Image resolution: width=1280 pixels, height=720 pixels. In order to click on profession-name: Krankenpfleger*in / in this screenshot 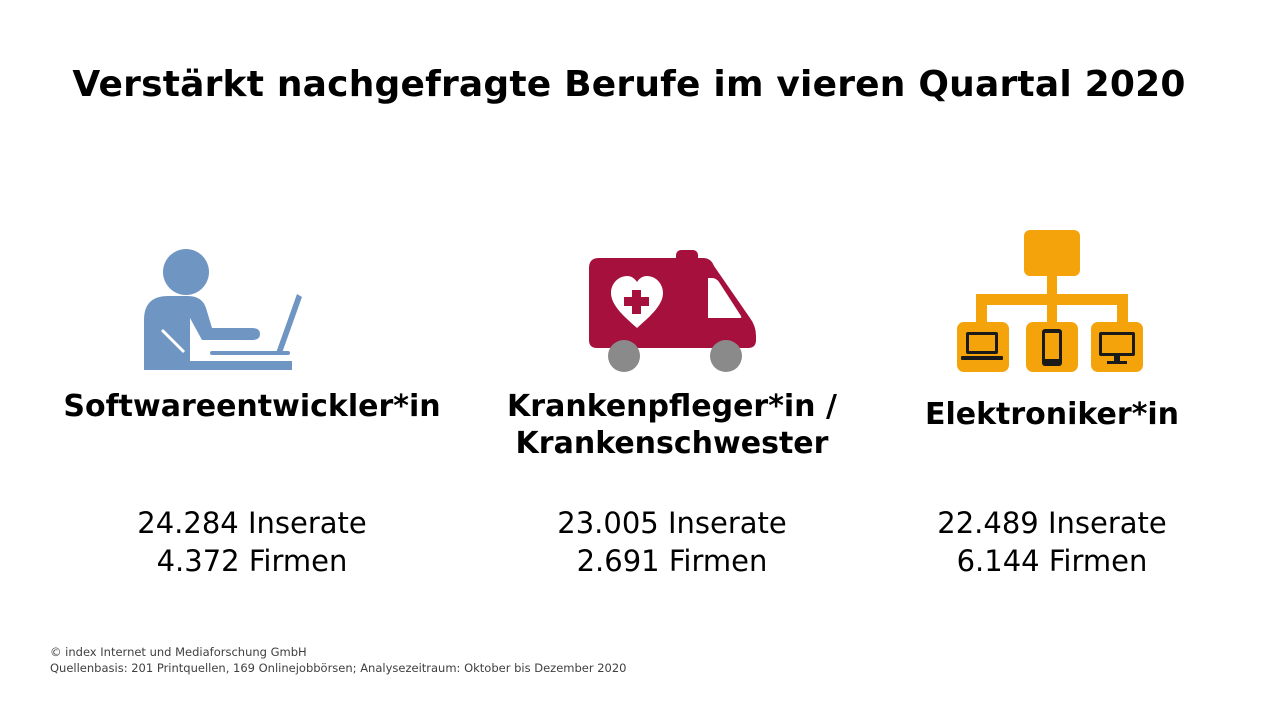, I will do `click(672, 406)`.